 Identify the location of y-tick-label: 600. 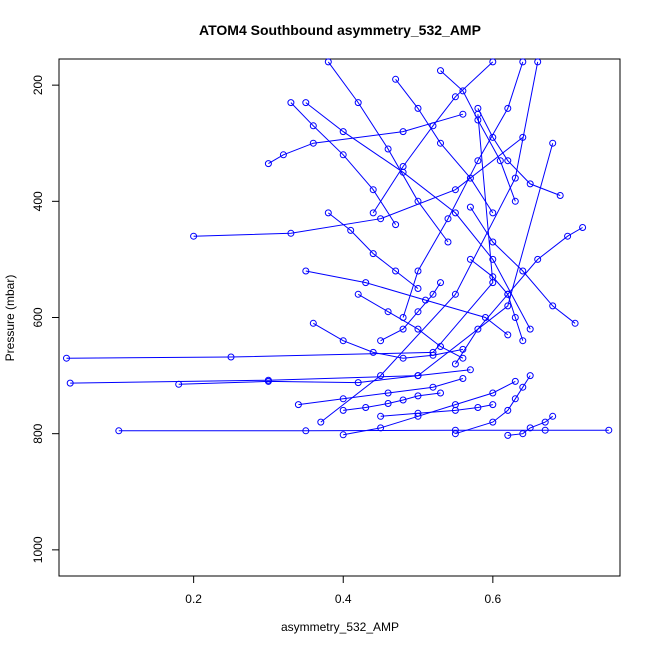
(38, 317).